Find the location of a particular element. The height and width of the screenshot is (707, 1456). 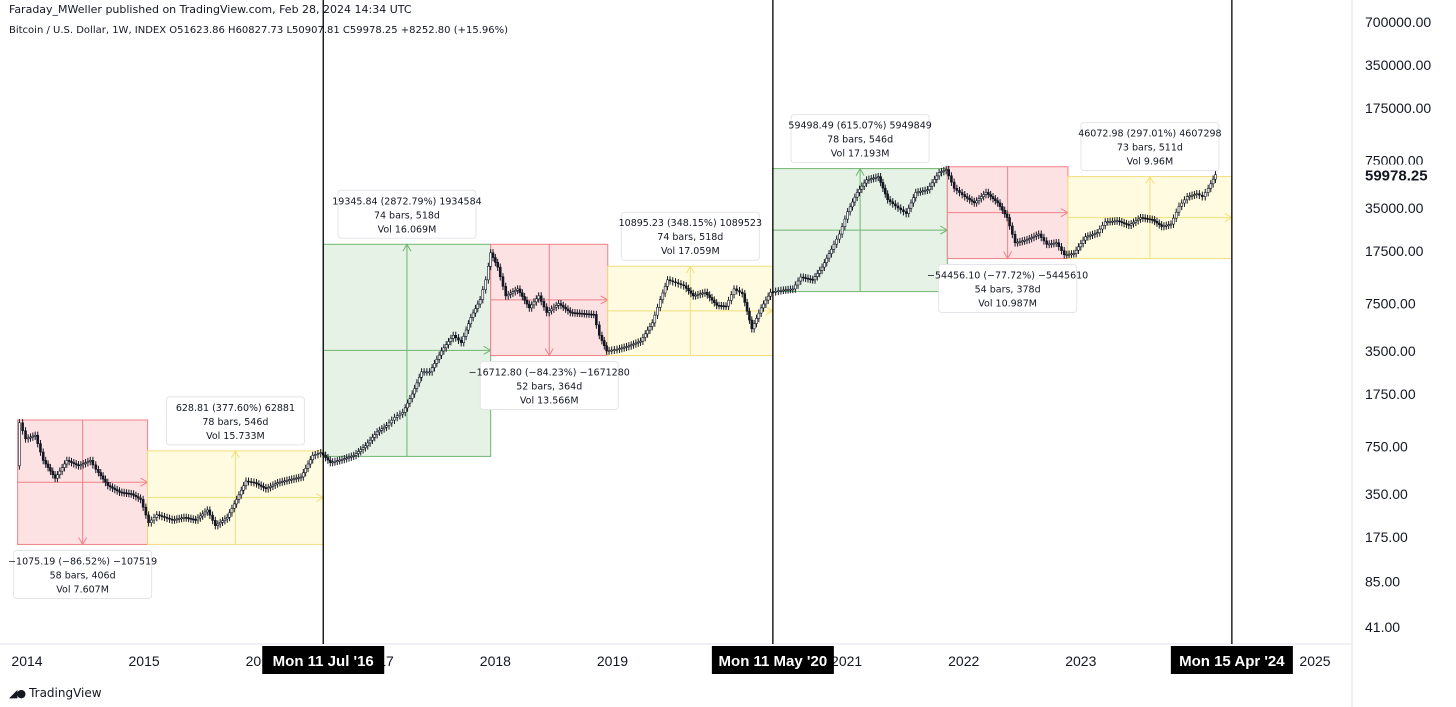

x-tick-label: 2021 is located at coordinates (846, 661).